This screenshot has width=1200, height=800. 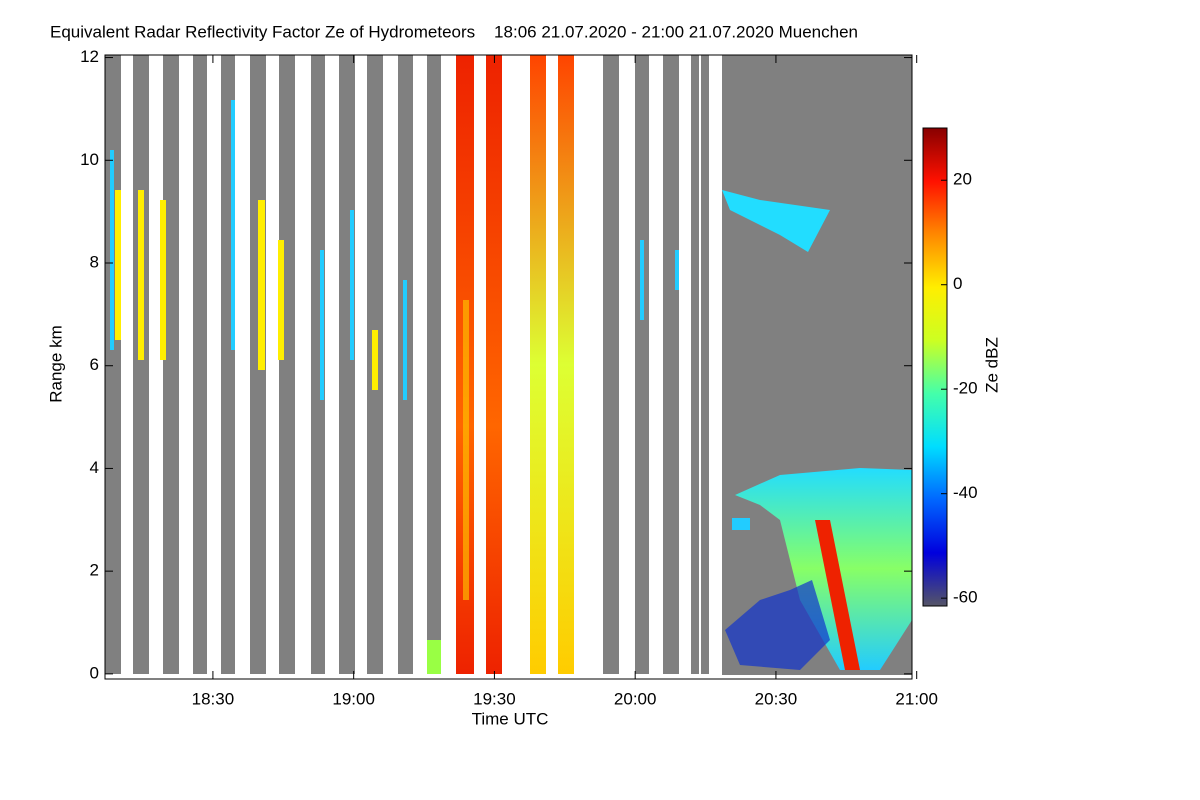 I want to click on y-tick-label: 2, so click(x=94, y=570).